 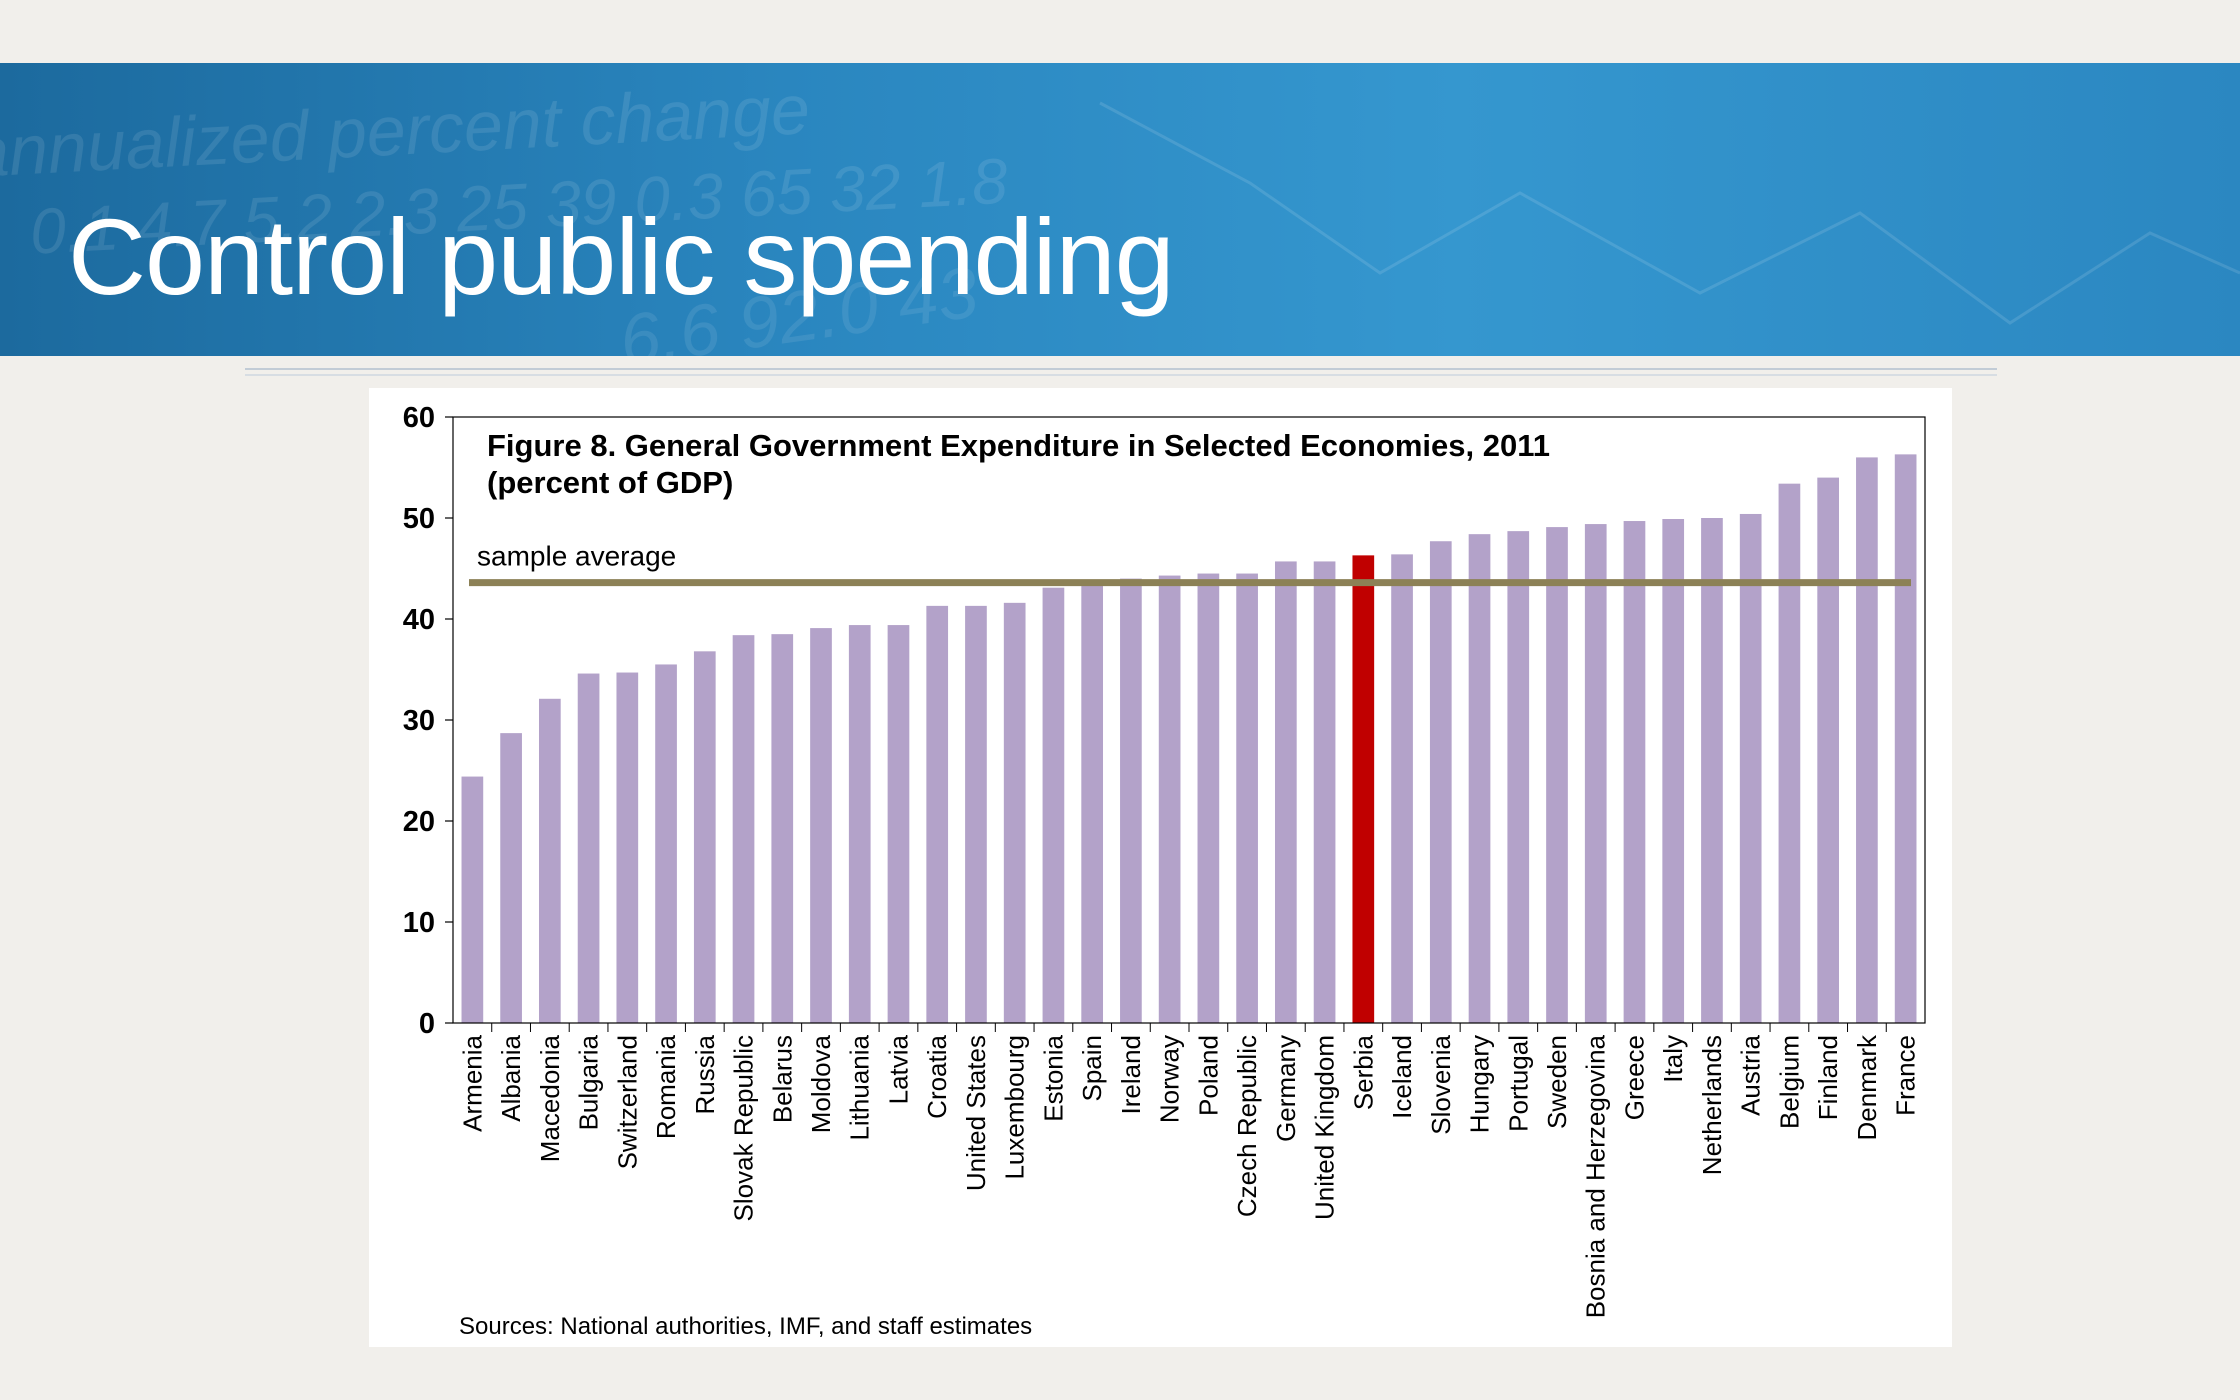 I want to click on y-tick-label: 20, so click(x=419, y=822).